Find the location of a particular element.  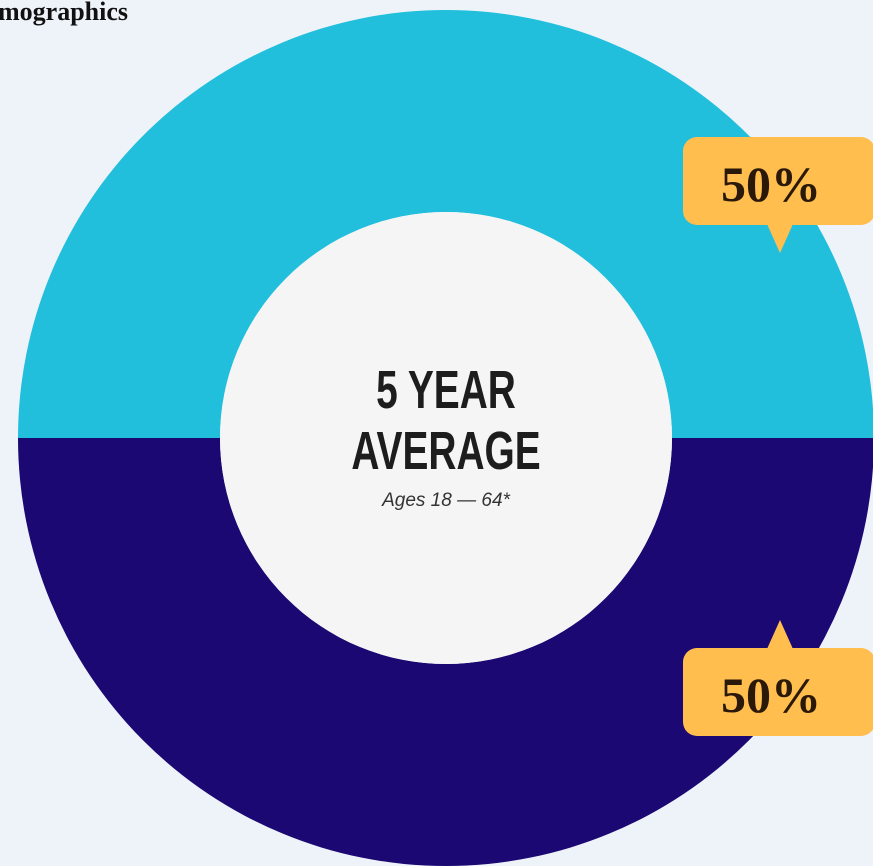

center-text: 5 YEAR AVERAGE is located at coordinates (445, 420).